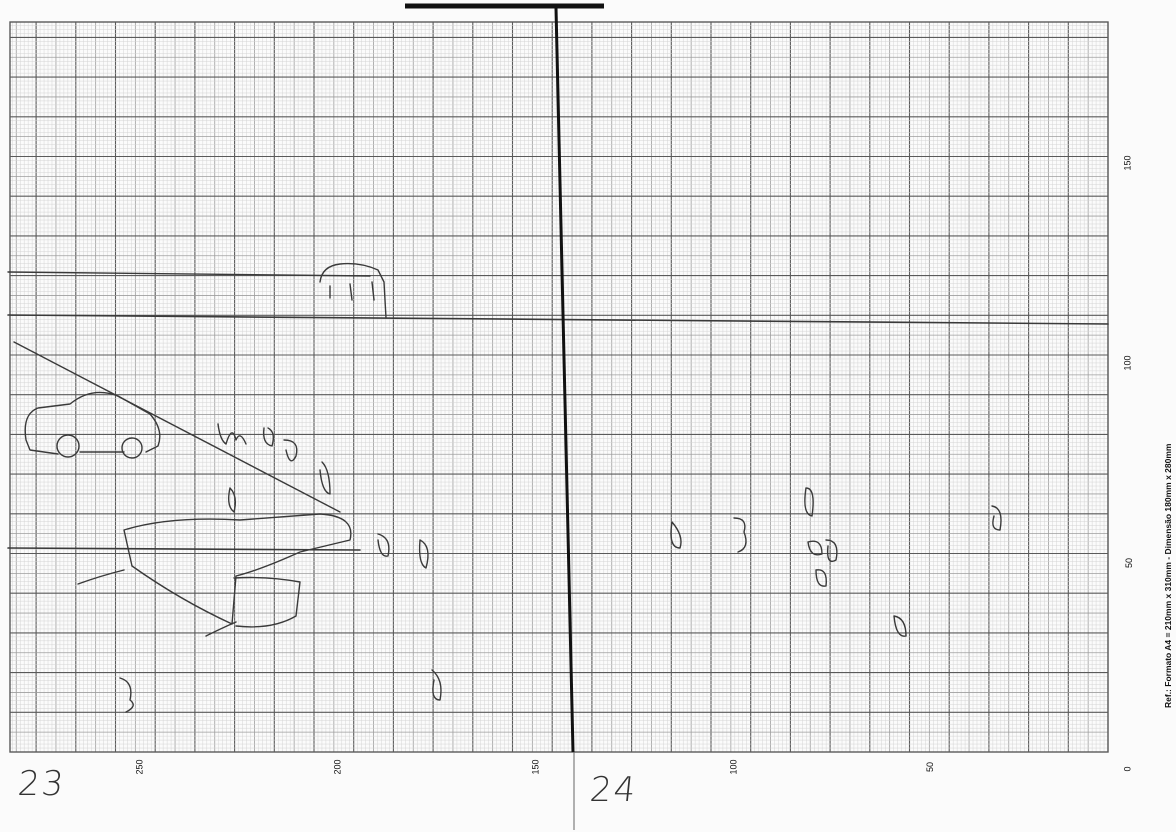 This screenshot has height=832, width=1176. What do you see at coordinates (68, 446) in the screenshot?
I see `car-wheel-front` at bounding box center [68, 446].